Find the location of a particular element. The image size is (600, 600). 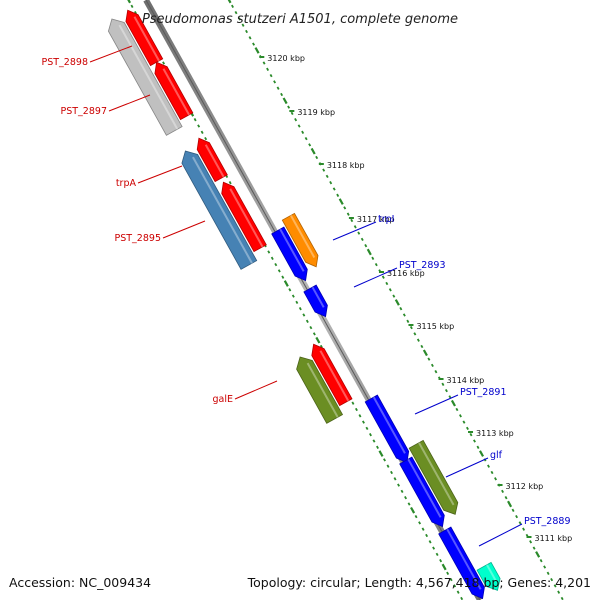

kbp-tick-label: 3115 kbp is located at coordinates (435, 326).